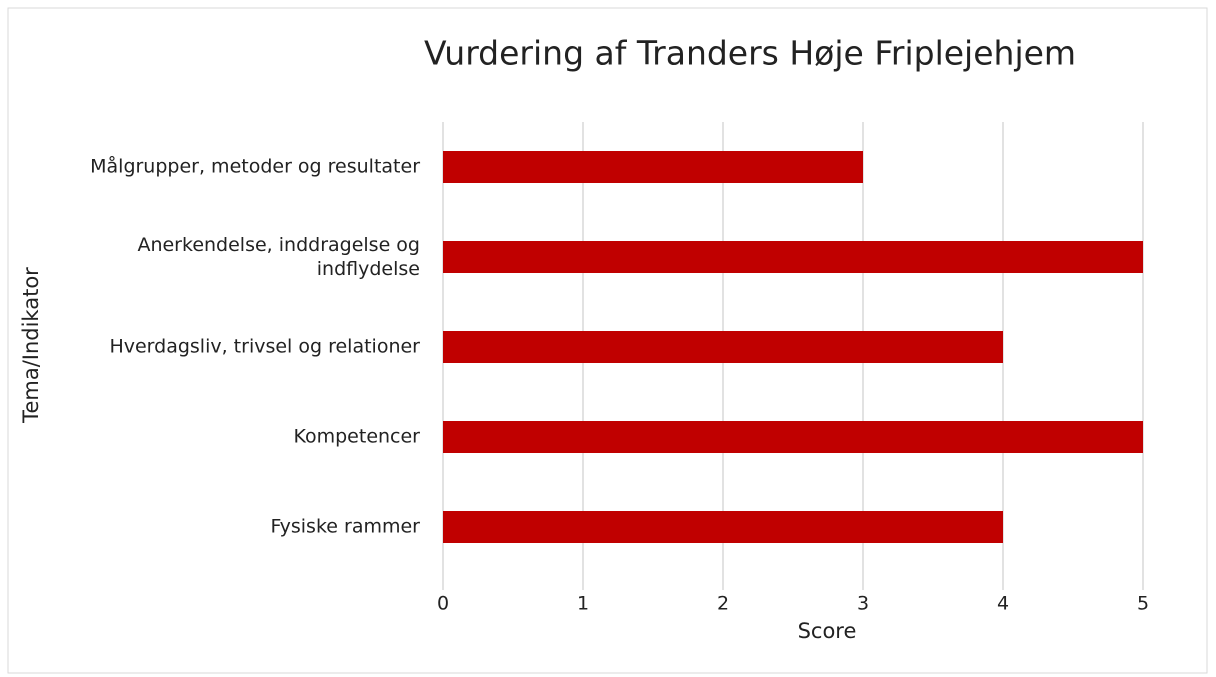 The image size is (1216, 677). What do you see at coordinates (443, 604) in the screenshot?
I see `x-tick-label: 0` at bounding box center [443, 604].